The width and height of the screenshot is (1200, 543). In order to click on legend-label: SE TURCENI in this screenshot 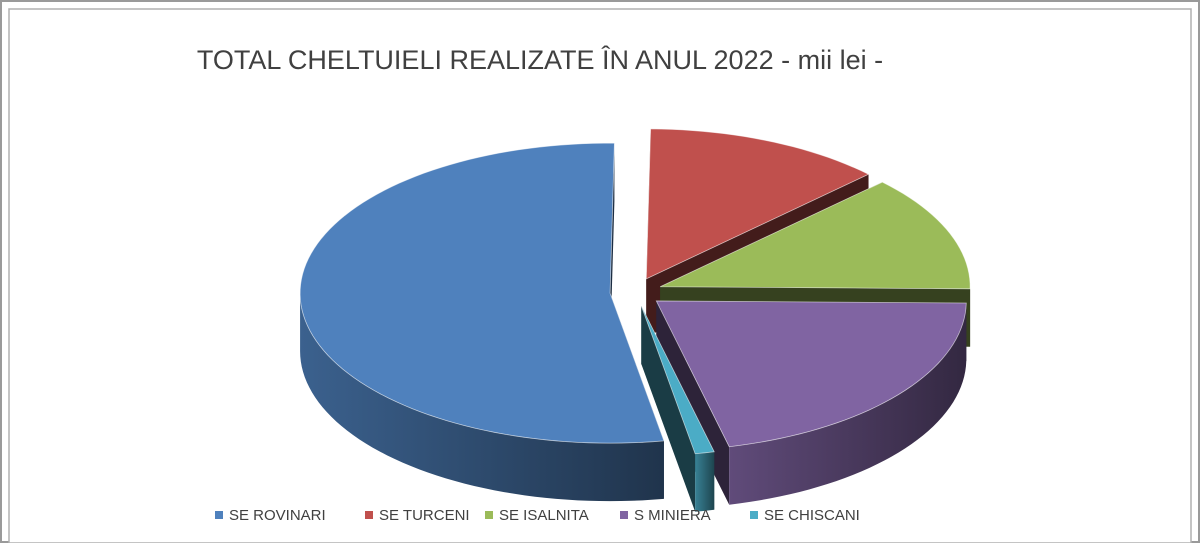, I will do `click(424, 515)`.